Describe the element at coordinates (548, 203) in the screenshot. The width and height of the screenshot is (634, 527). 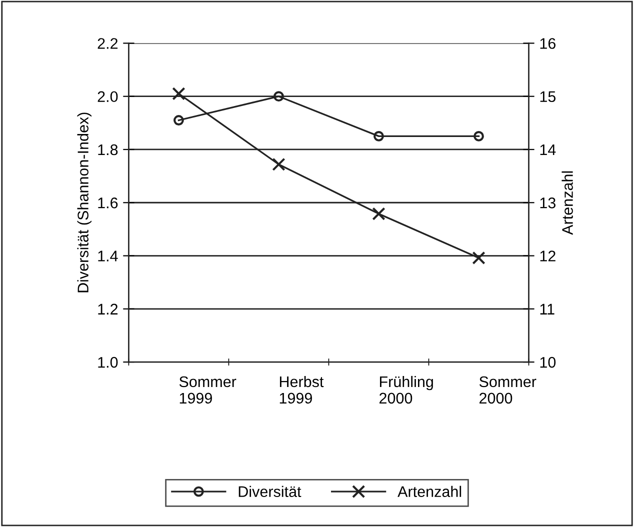
I see `y2-tick-label: 13` at that location.